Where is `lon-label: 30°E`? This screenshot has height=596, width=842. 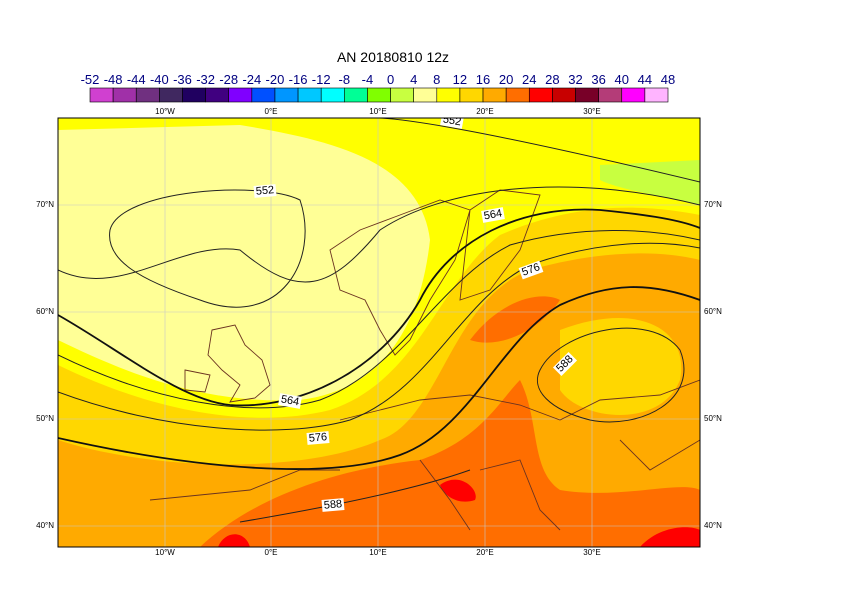 lon-label: 30°E is located at coordinates (591, 552).